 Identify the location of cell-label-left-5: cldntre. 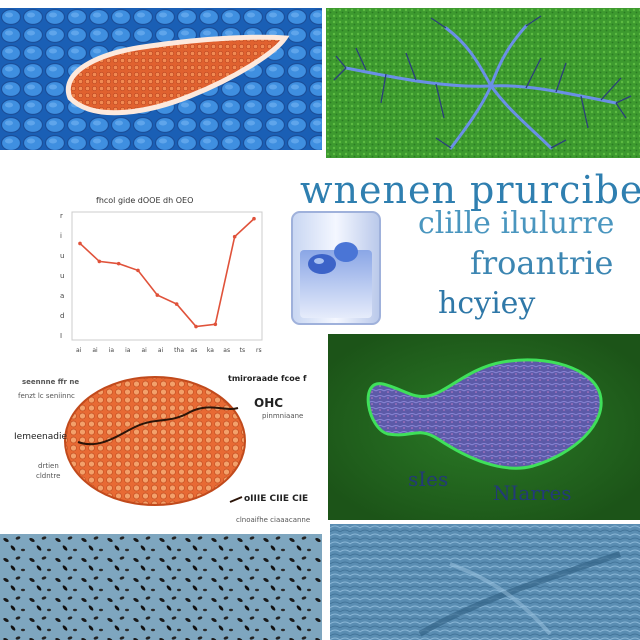
(48, 476).